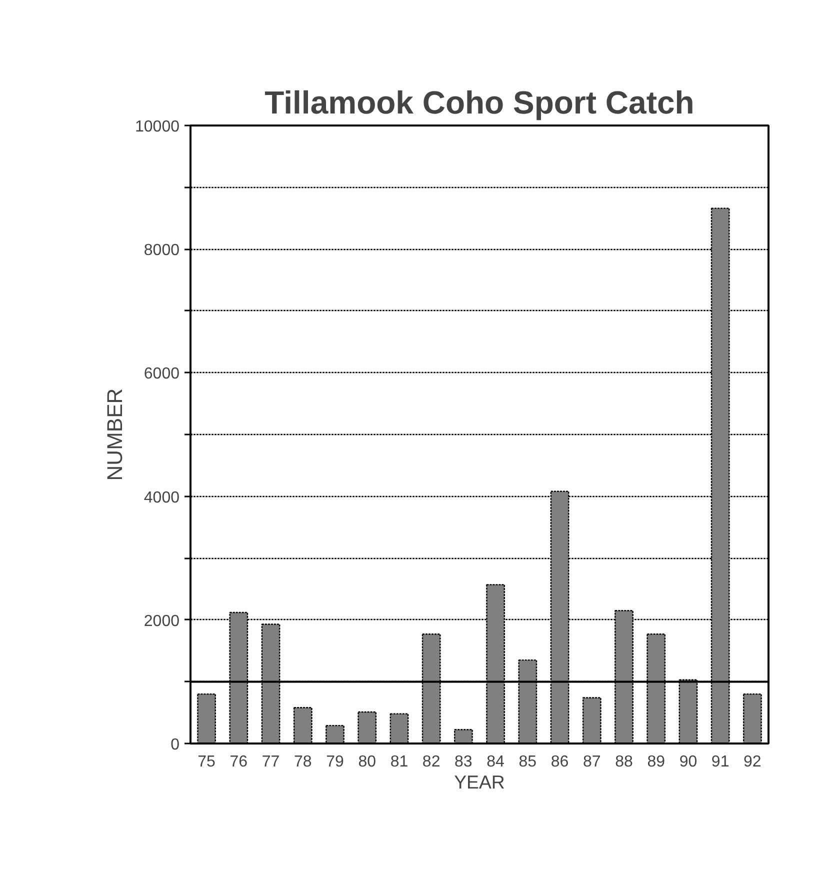  Describe the element at coordinates (591, 762) in the screenshot. I see `x-tick-label: 87` at that location.